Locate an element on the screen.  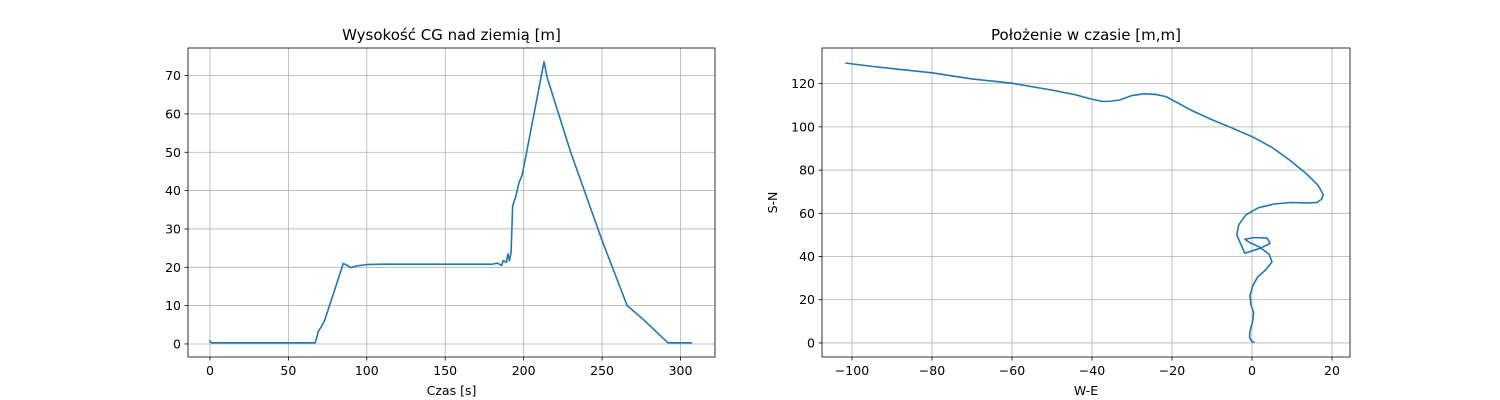
height-chart-x-tick-label: 300 is located at coordinates (681, 370).